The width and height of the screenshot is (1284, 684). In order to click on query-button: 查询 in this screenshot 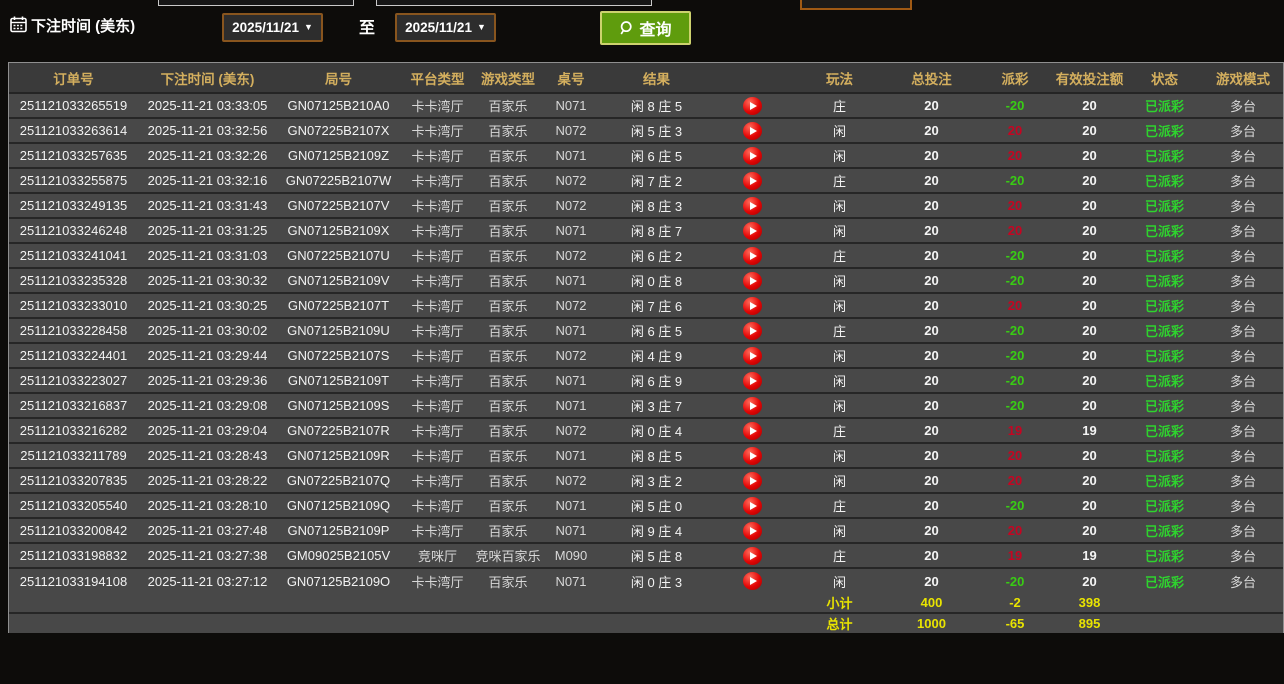, I will do `click(645, 28)`.